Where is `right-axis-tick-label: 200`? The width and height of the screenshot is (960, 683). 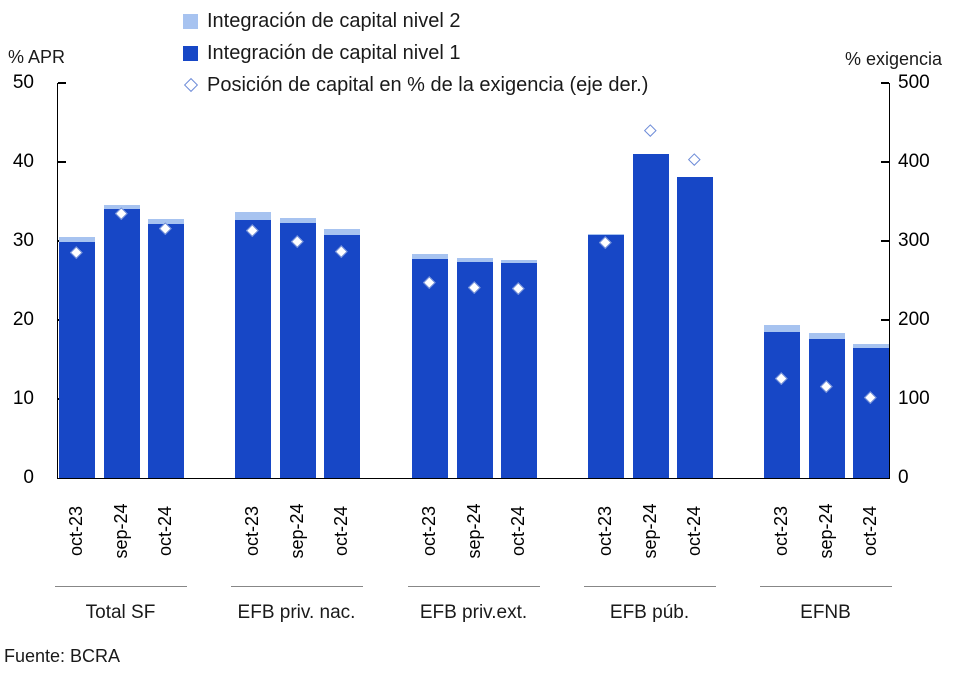 right-axis-tick-label: 200 is located at coordinates (914, 319).